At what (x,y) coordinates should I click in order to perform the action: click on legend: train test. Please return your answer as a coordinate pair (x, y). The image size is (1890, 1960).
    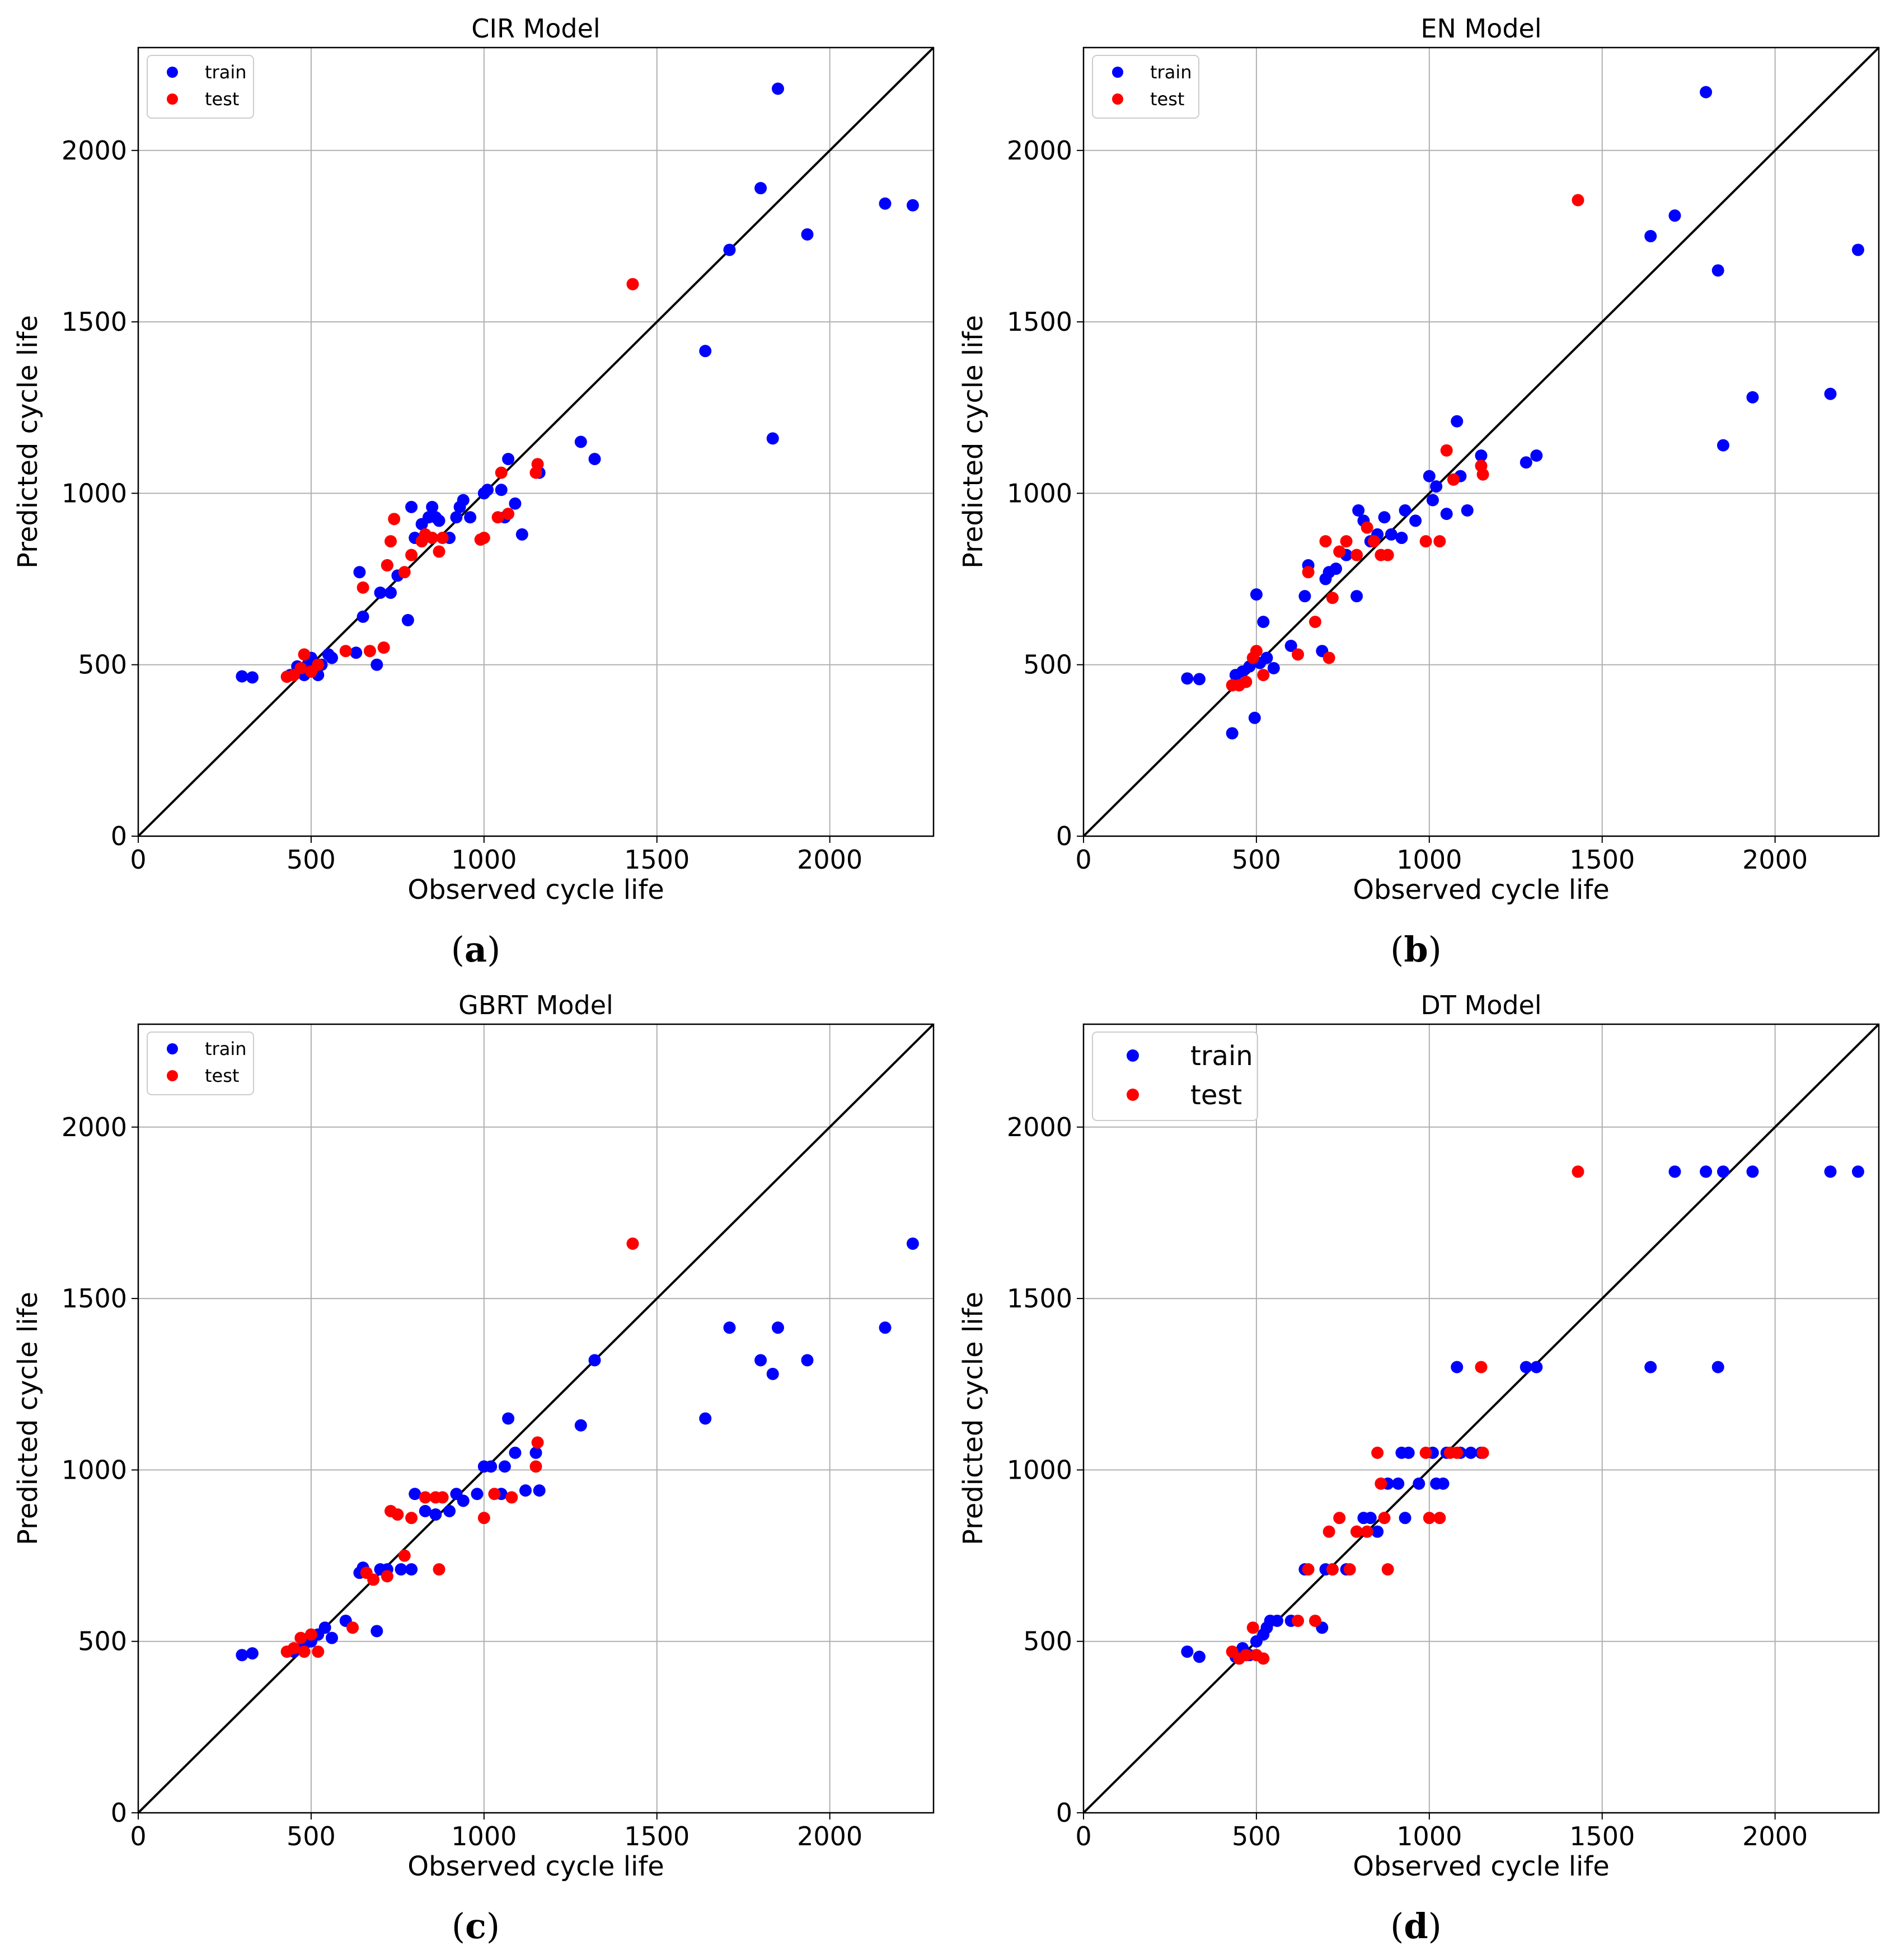
    Looking at the image, I should click on (201, 1063).